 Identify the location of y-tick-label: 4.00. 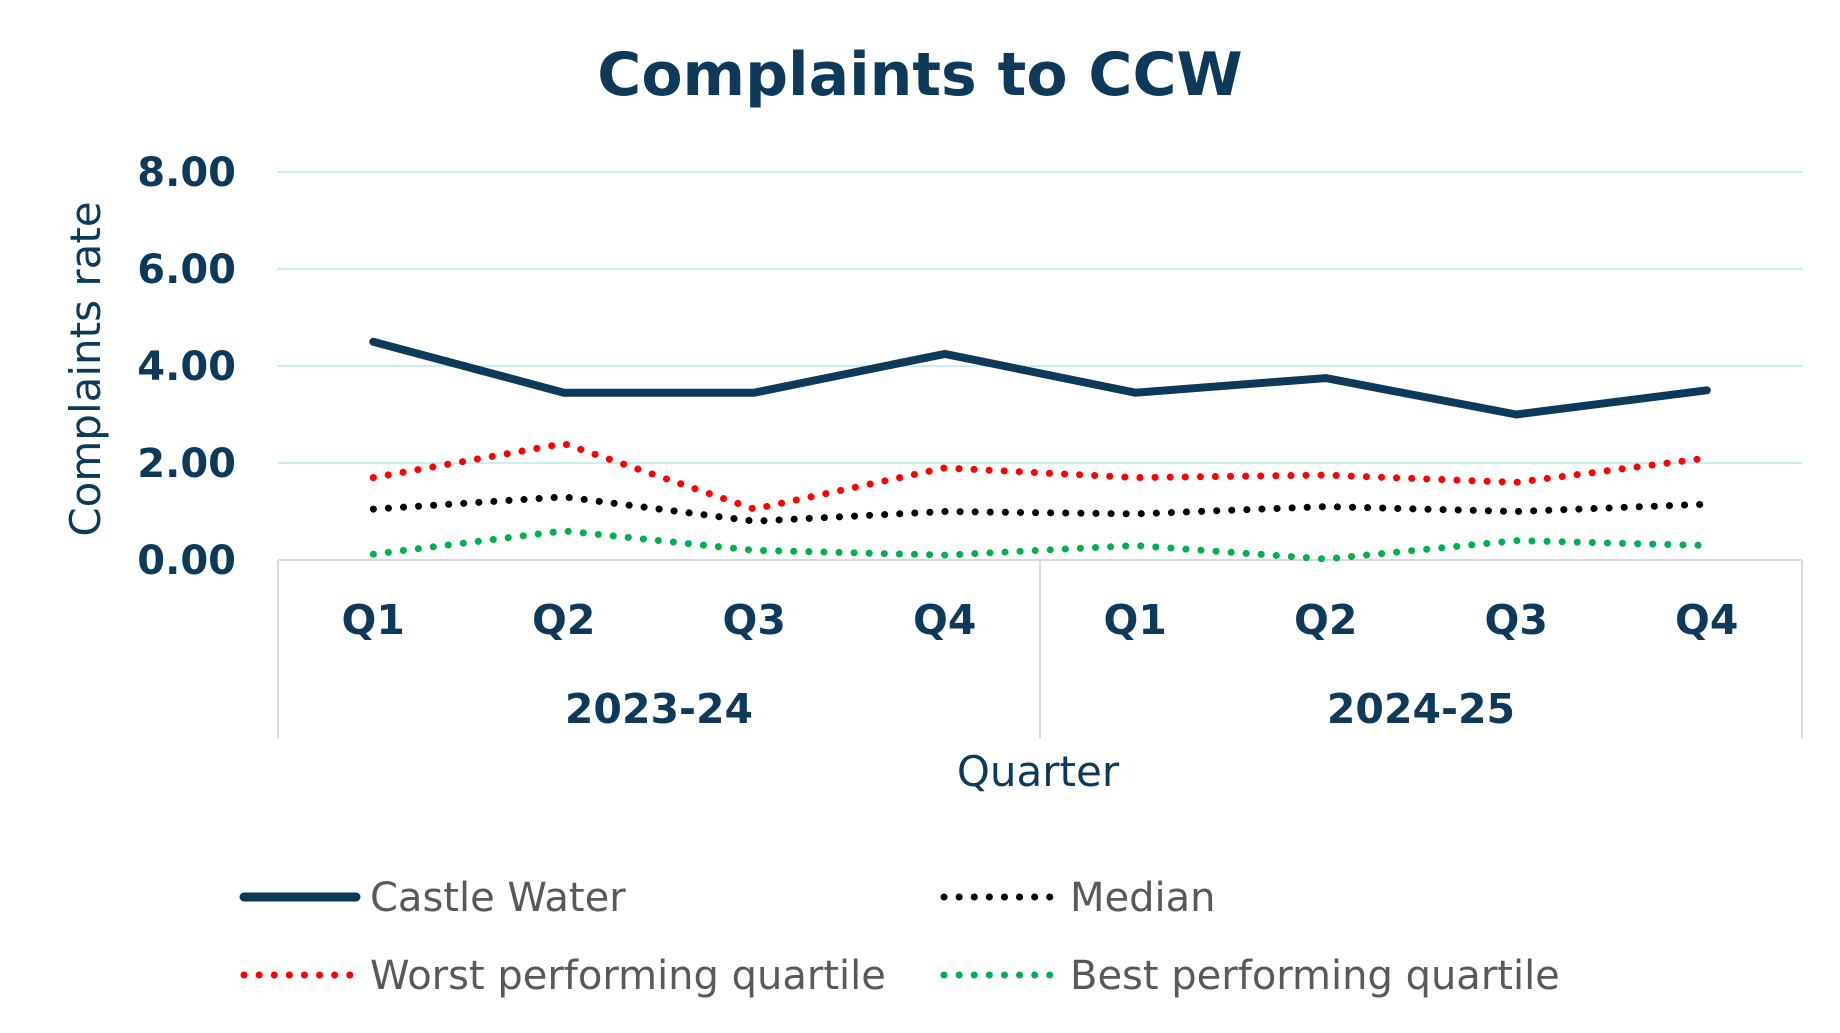
(186, 367).